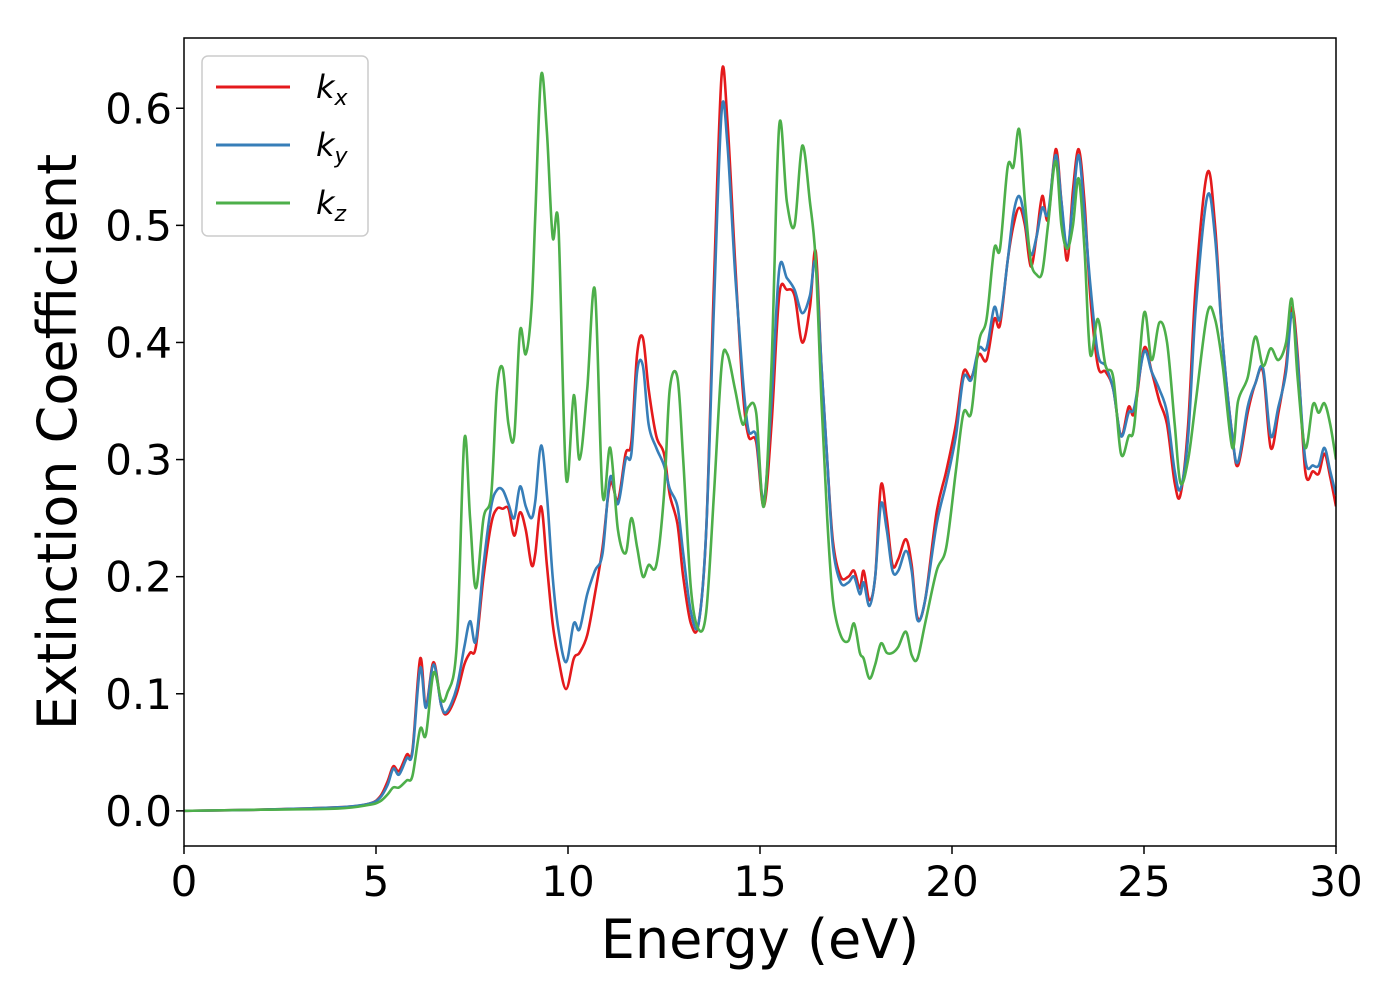  Describe the element at coordinates (951, 881) in the screenshot. I see `x-tick-label: 20` at that location.